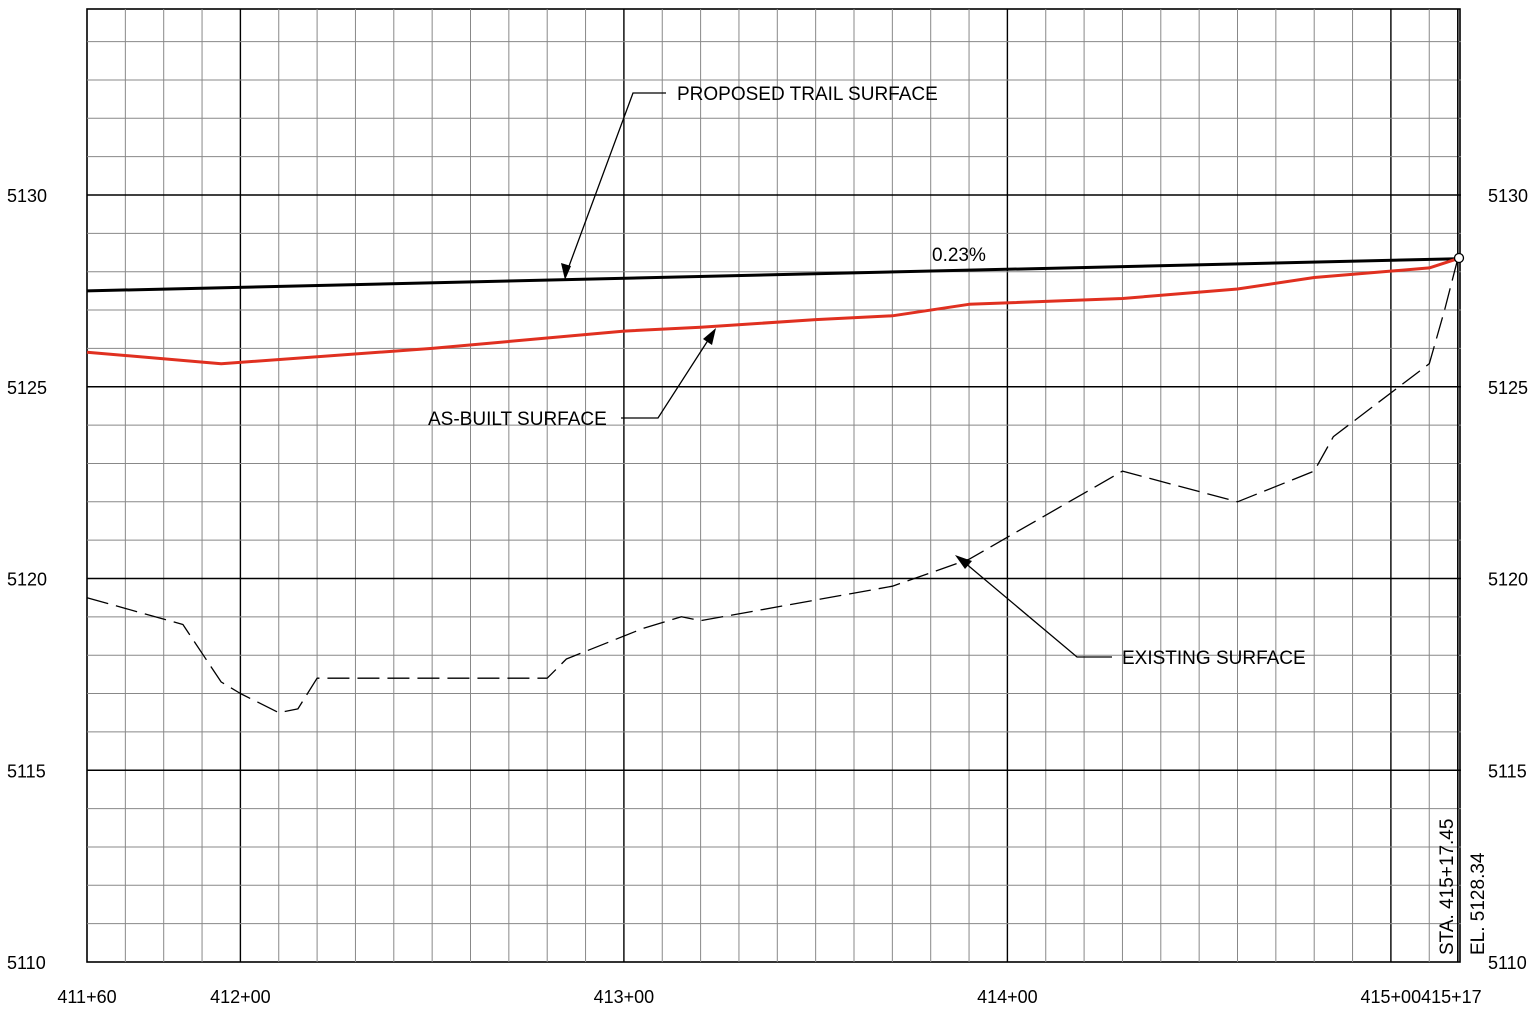 The image size is (1535, 1009). I want to click on proposed-arrowhead, so click(566, 271).